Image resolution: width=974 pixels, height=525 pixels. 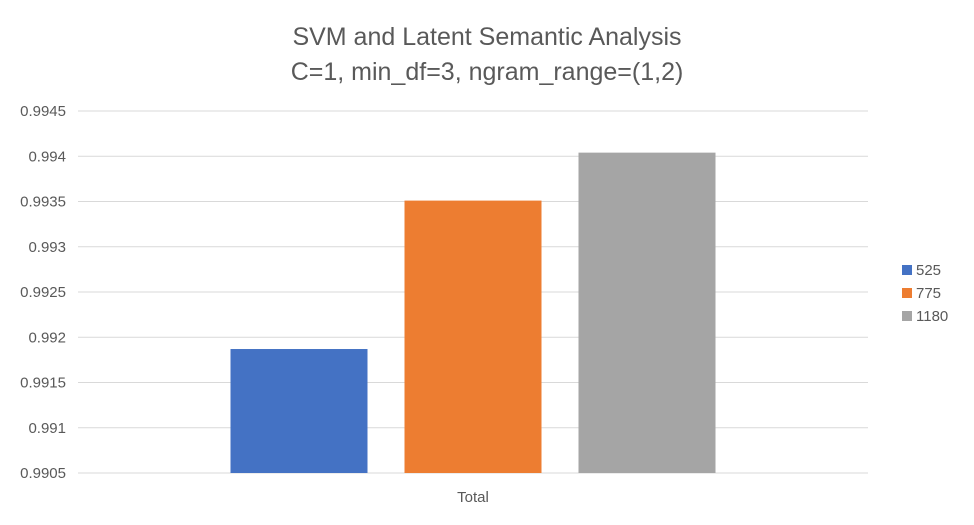 What do you see at coordinates (928, 293) in the screenshot?
I see `legend-label-775: 775` at bounding box center [928, 293].